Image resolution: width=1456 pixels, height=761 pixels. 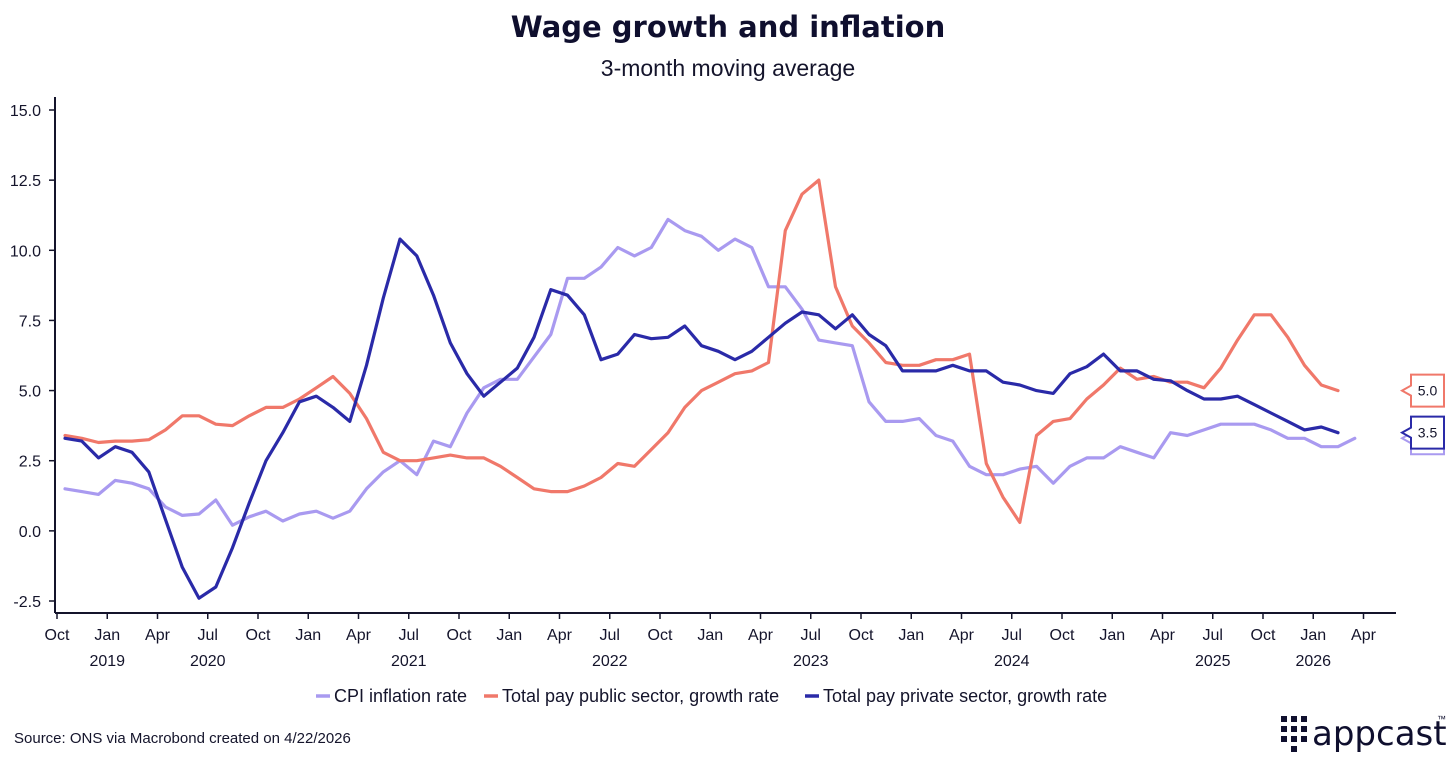 I want to click on x-year-label: 2022, so click(x=610, y=661).